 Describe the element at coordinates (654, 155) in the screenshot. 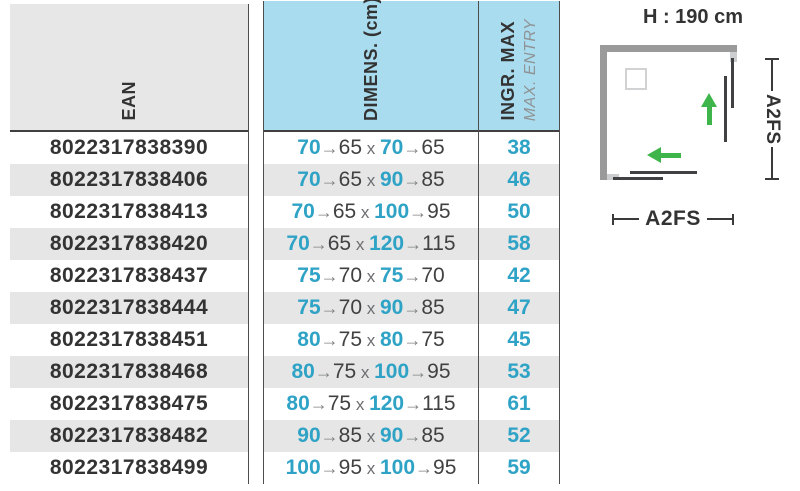

I see `slide-left-arrow-icon` at that location.